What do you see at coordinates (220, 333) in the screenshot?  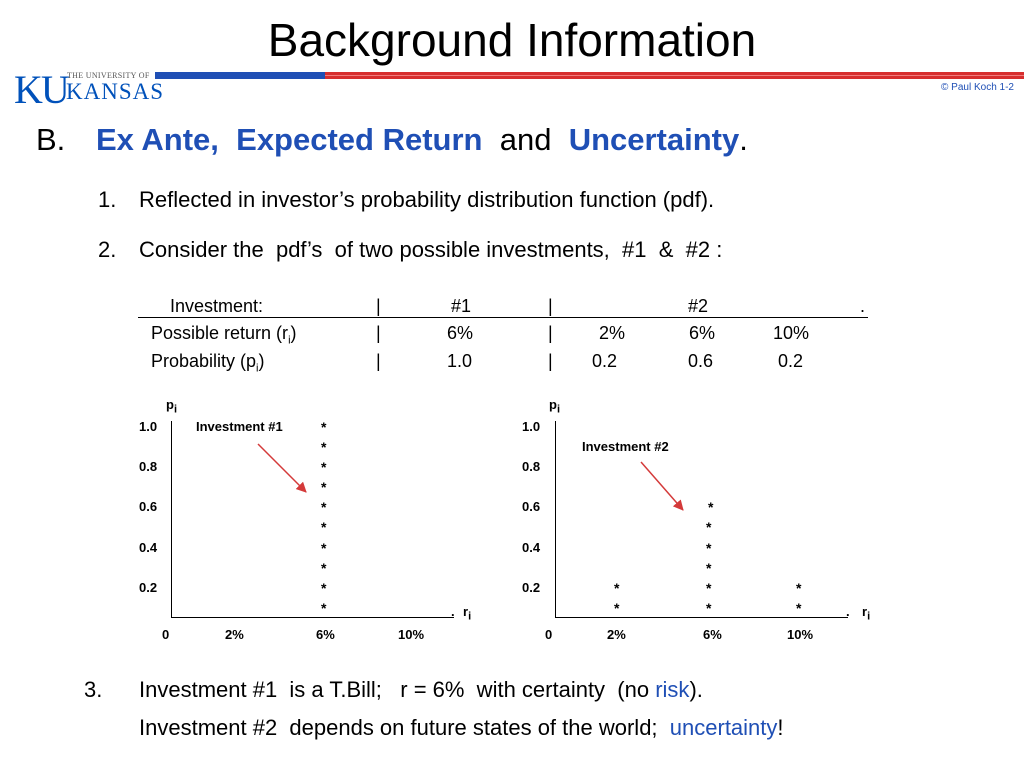 I see `row1-label-text: Possible return (r` at bounding box center [220, 333].